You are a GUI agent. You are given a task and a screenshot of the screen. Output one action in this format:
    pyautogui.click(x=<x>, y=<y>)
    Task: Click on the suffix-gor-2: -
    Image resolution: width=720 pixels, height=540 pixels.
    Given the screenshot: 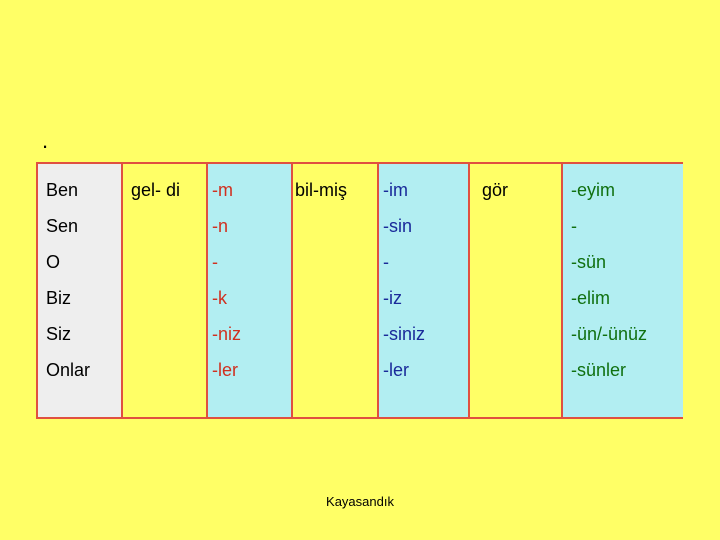 What is the action you would take?
    pyautogui.click(x=574, y=226)
    